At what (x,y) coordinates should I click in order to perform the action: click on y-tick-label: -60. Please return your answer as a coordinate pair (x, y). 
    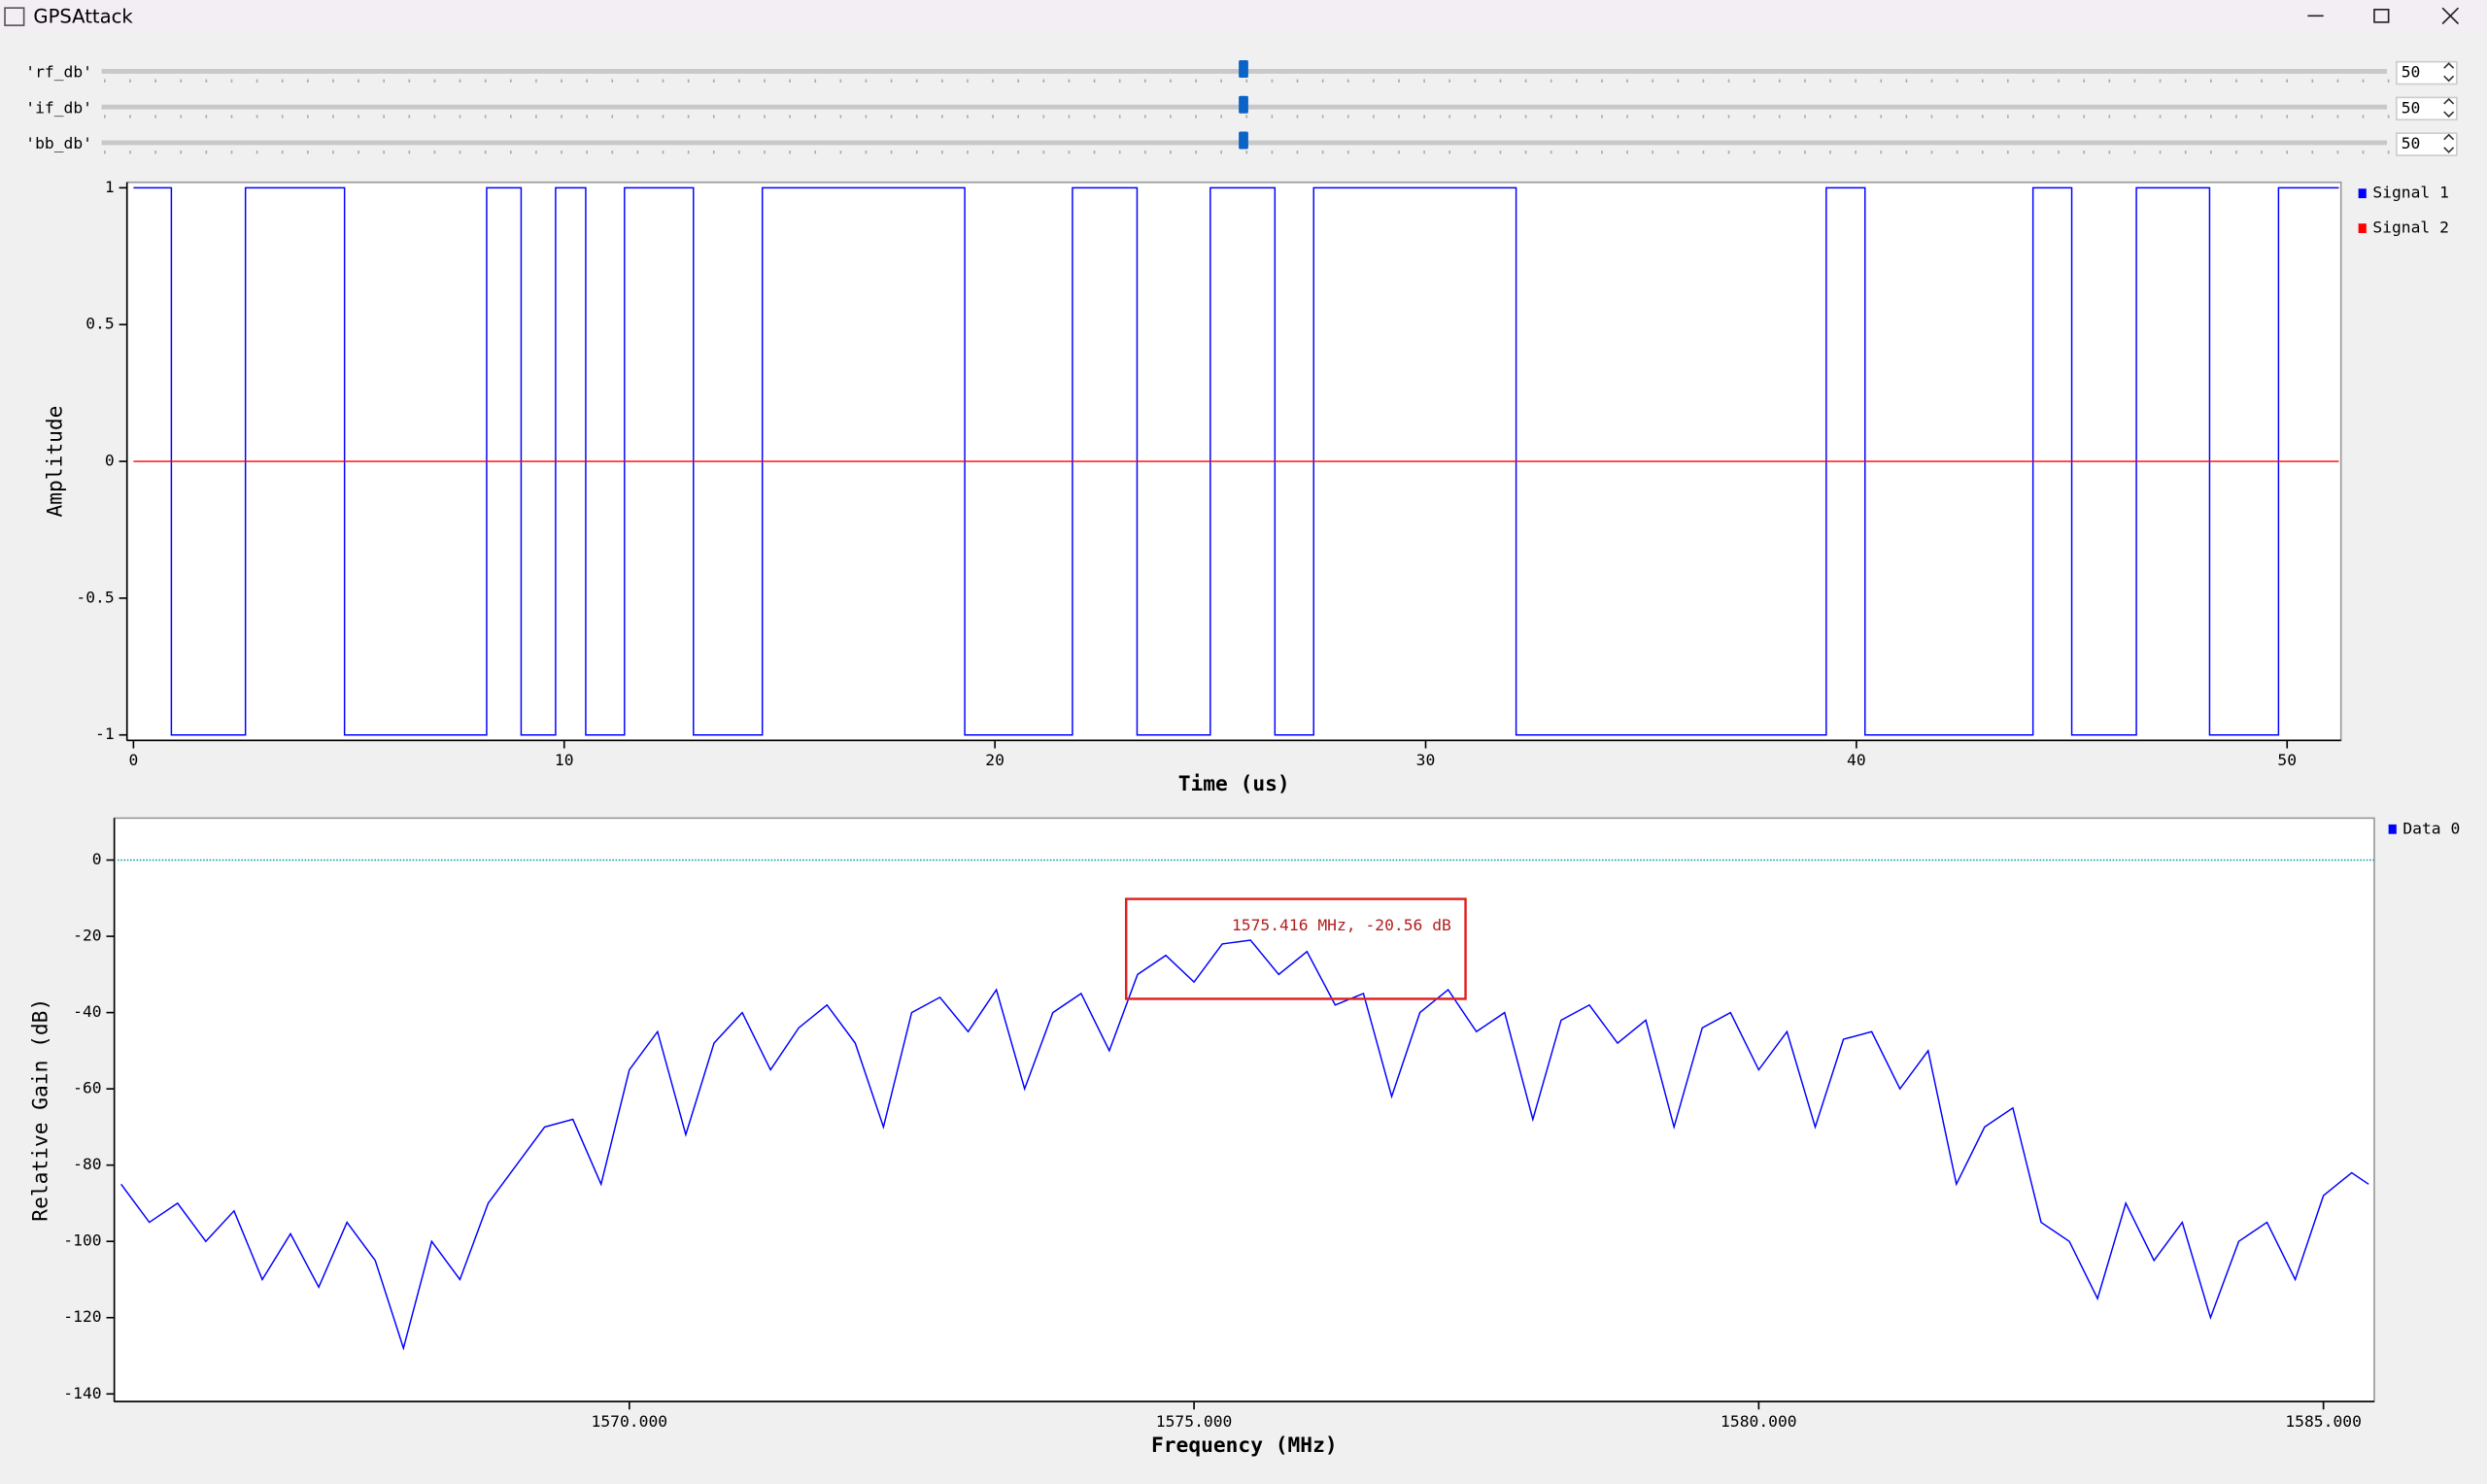
    Looking at the image, I should click on (87, 1088).